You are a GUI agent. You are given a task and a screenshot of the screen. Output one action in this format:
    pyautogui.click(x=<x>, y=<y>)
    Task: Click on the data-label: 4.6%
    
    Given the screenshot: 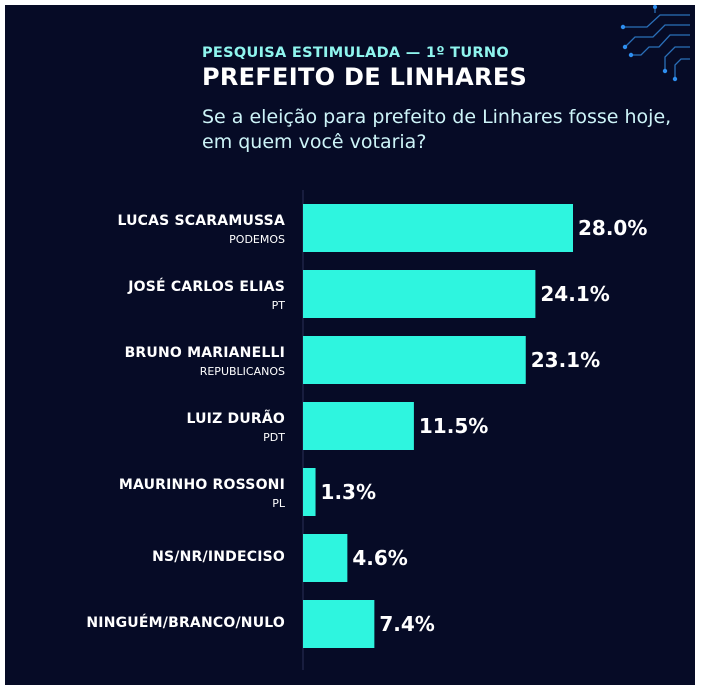 What is the action you would take?
    pyautogui.click(x=379, y=558)
    